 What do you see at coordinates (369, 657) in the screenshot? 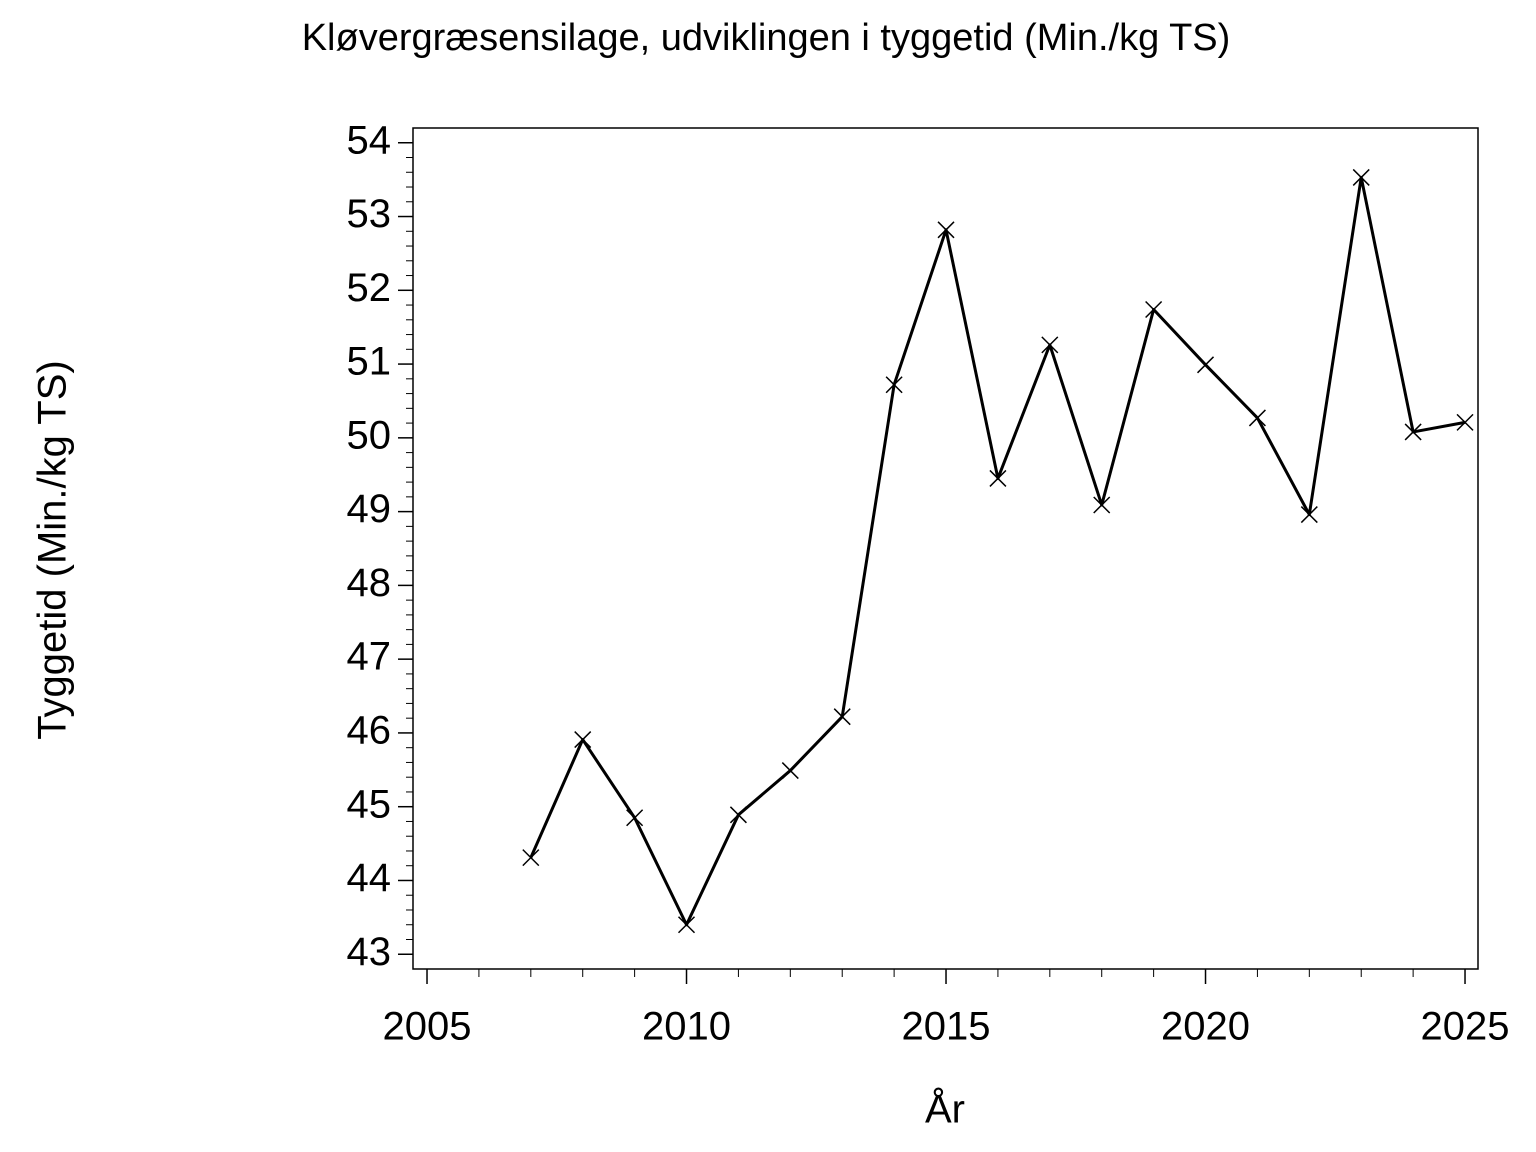
I see `y-tick-label: 47` at bounding box center [369, 657].